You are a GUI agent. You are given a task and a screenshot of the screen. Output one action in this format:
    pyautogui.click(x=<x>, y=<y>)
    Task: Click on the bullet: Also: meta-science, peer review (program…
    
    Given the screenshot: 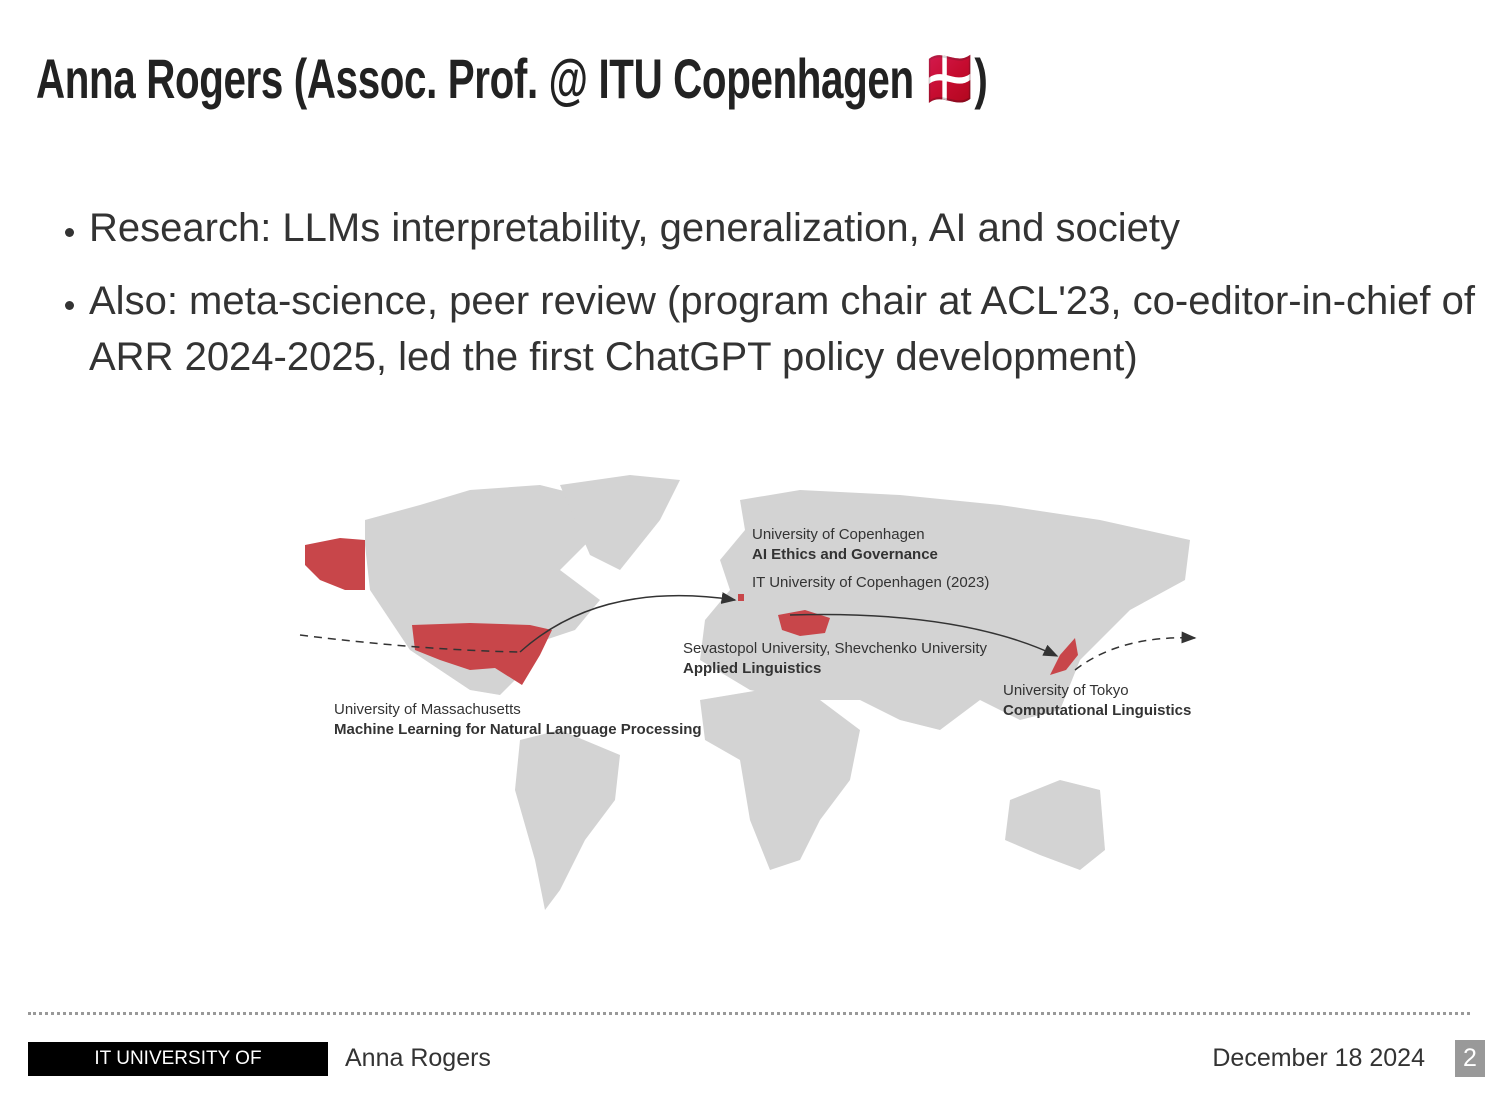 What is the action you would take?
    pyautogui.click(x=794, y=329)
    